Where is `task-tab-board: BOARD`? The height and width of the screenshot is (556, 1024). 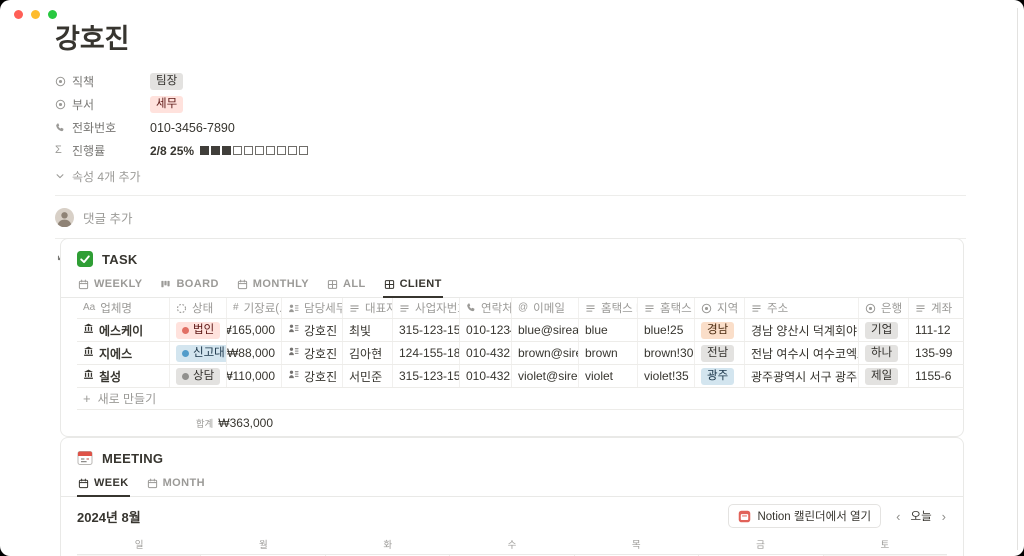
task-tab-board: BOARD is located at coordinates (189, 286).